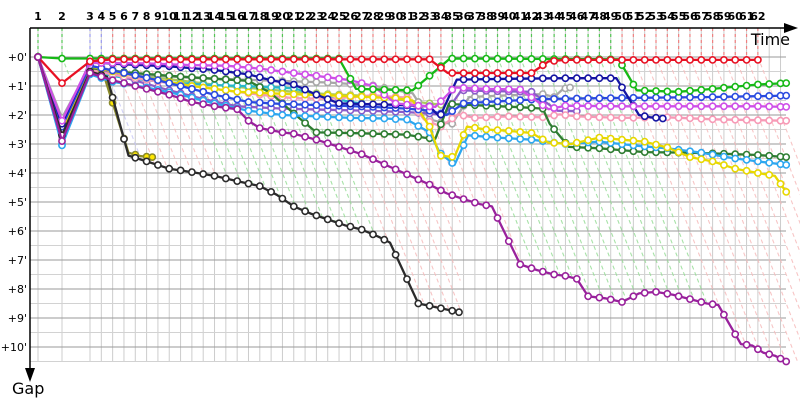  I want to click on y-tick-label: +5', so click(17, 202).